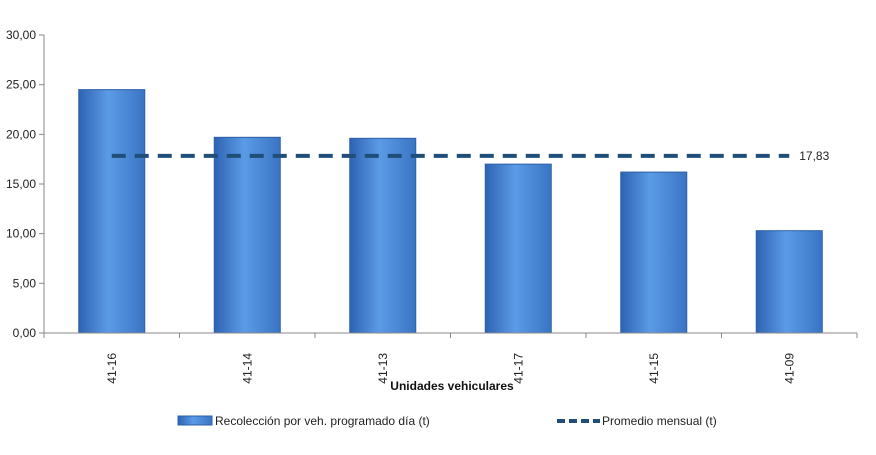  What do you see at coordinates (383, 368) in the screenshot?
I see `x-tick-label: 41-13` at bounding box center [383, 368].